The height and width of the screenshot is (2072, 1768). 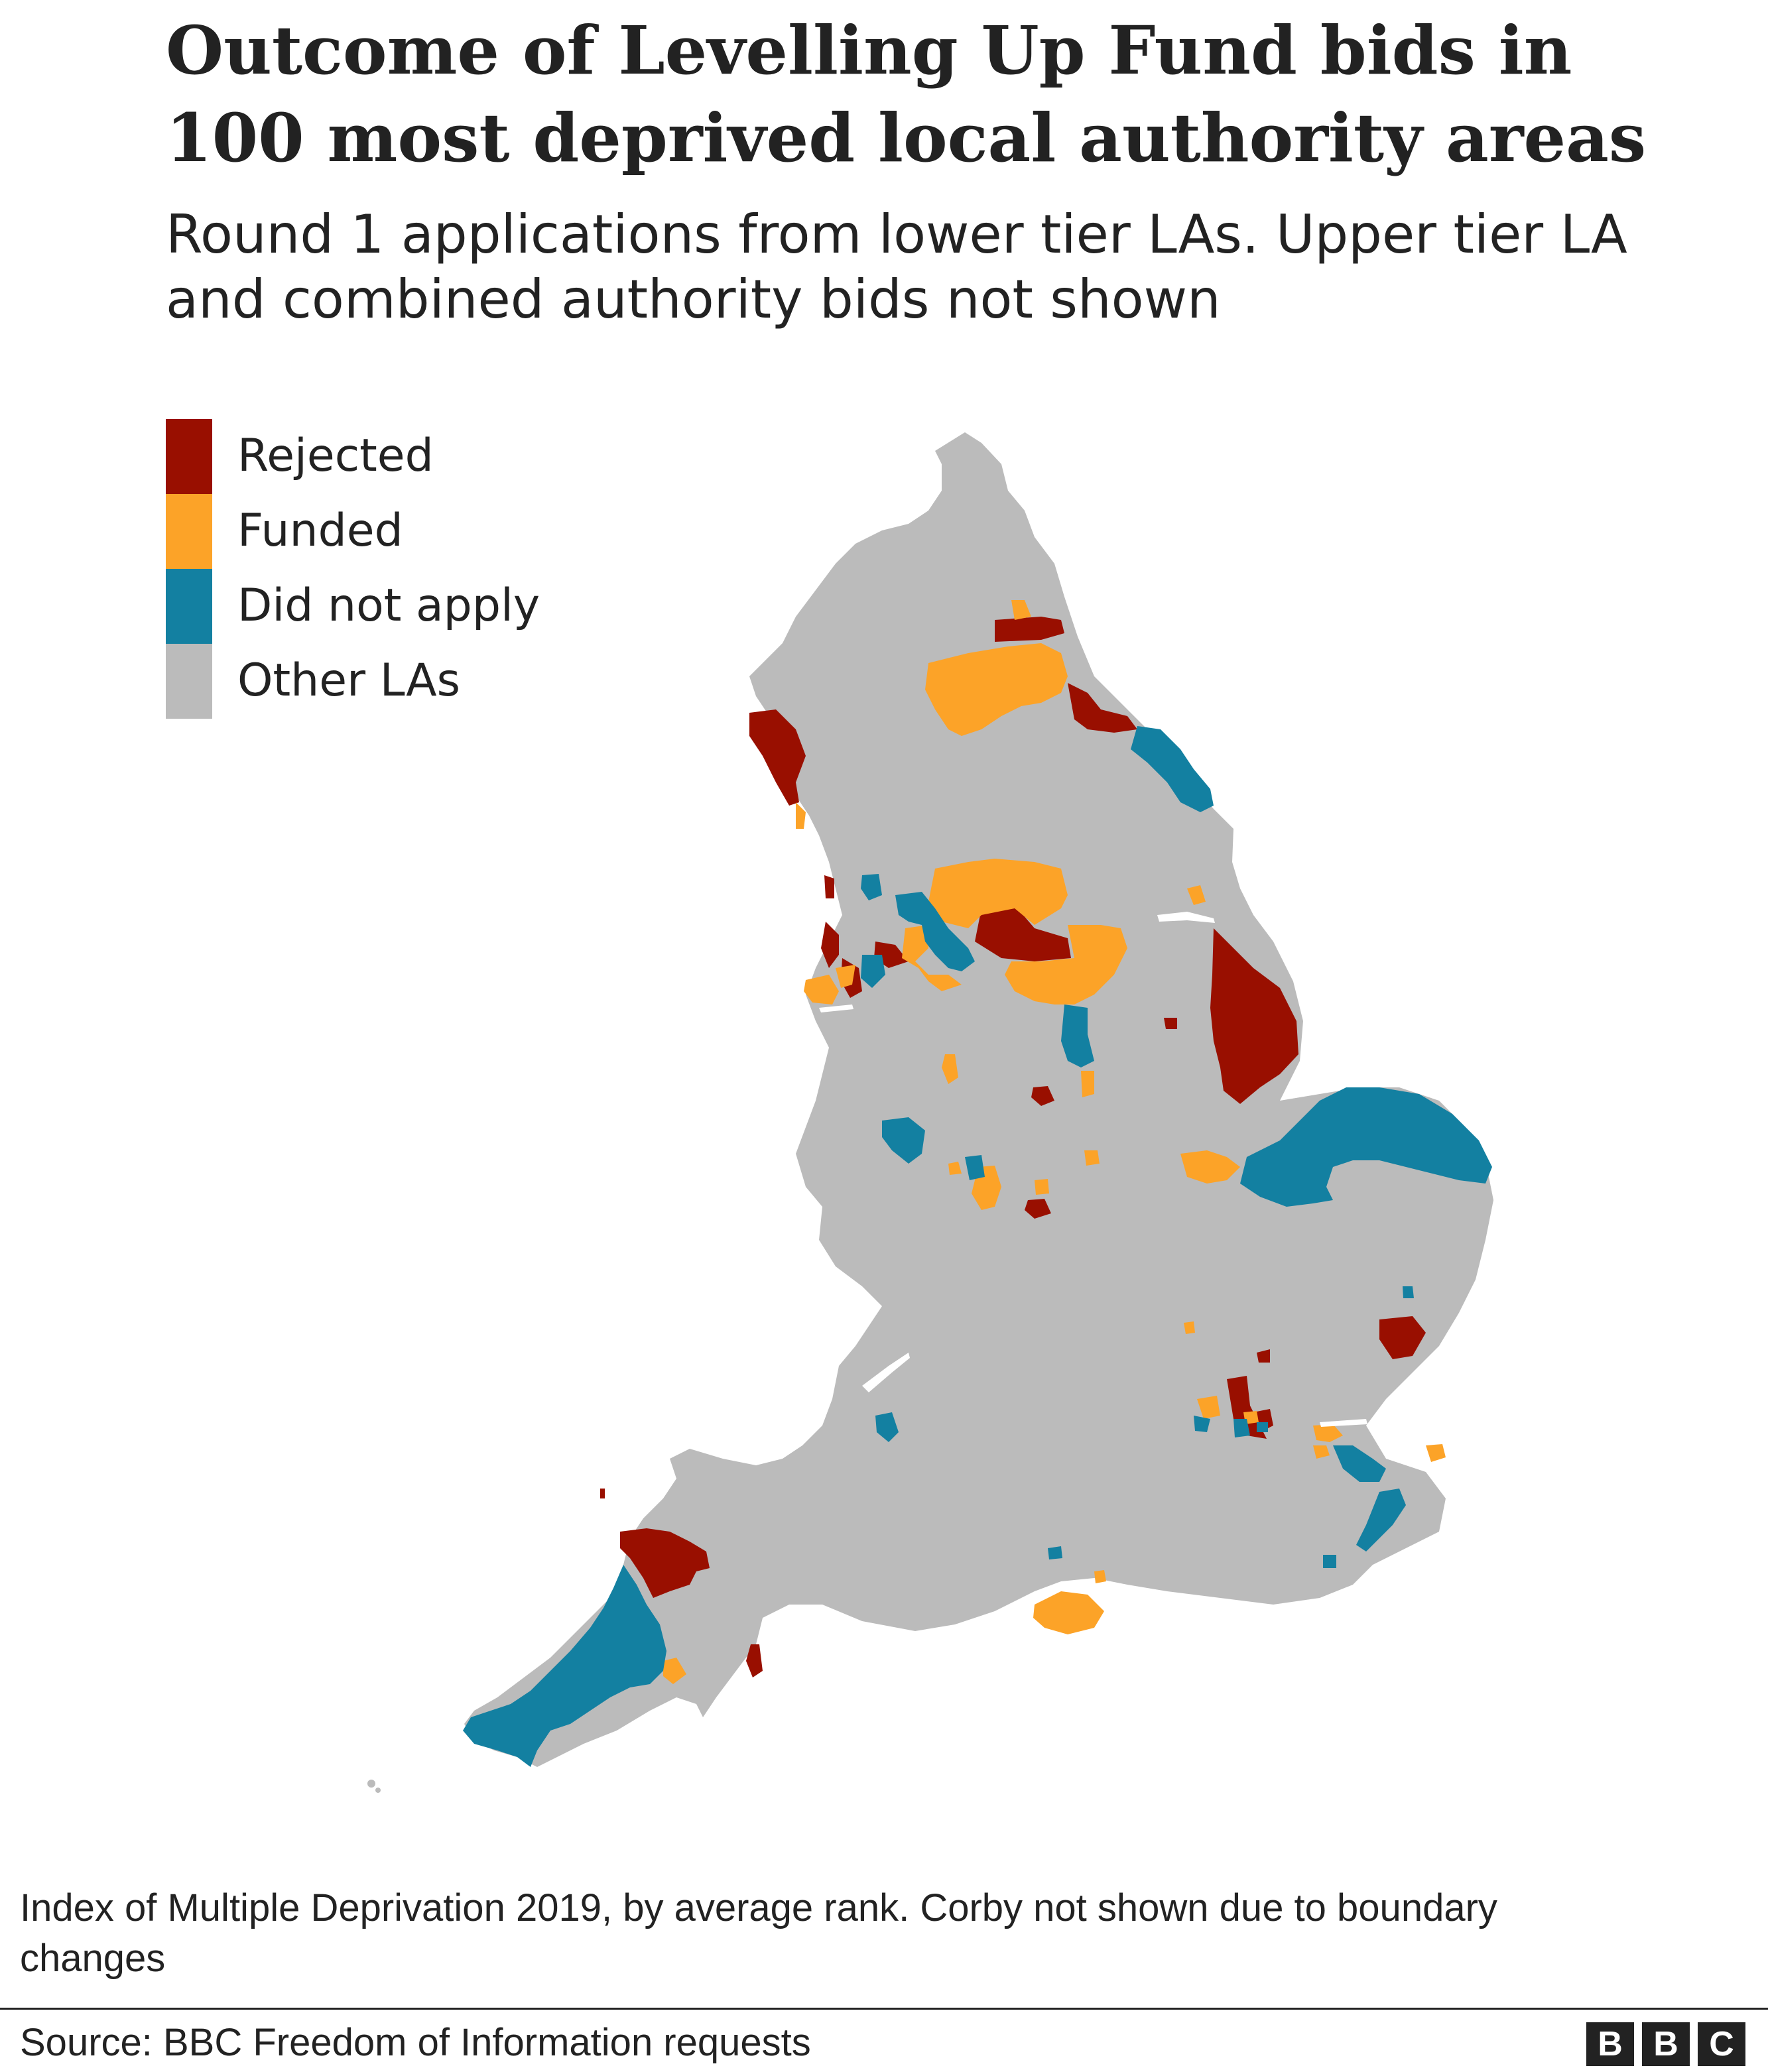 I want to click on area-torbay, so click(x=754, y=1660).